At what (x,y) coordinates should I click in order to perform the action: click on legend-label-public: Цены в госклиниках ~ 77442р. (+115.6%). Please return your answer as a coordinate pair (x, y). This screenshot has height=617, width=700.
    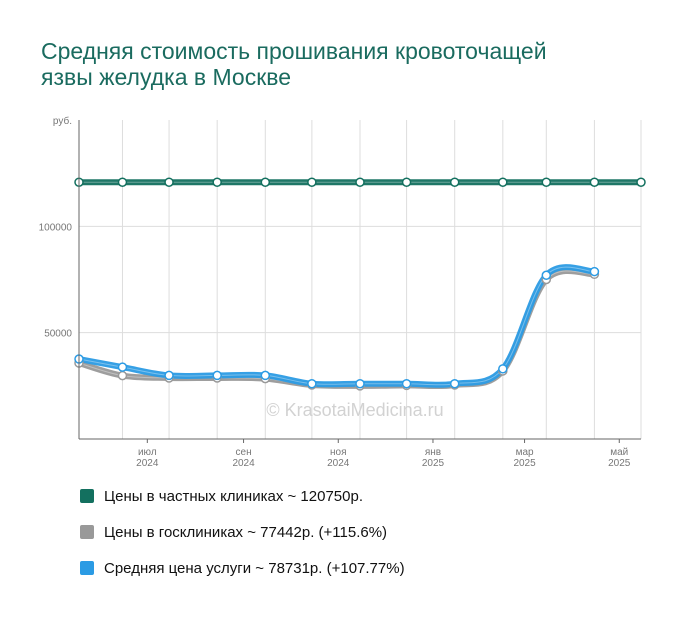
    Looking at the image, I should click on (246, 532).